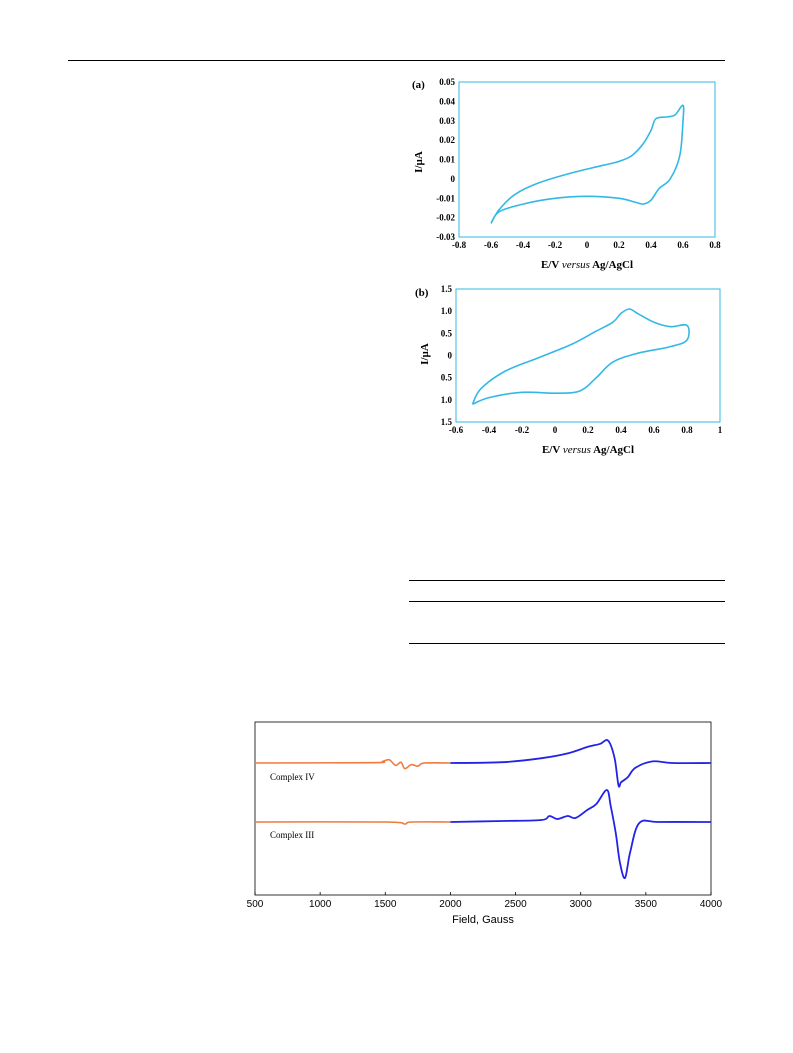 This screenshot has height=1053, width=793. What do you see at coordinates (292, 777) in the screenshot?
I see `trace-label-complex-iv: Complex IV` at bounding box center [292, 777].